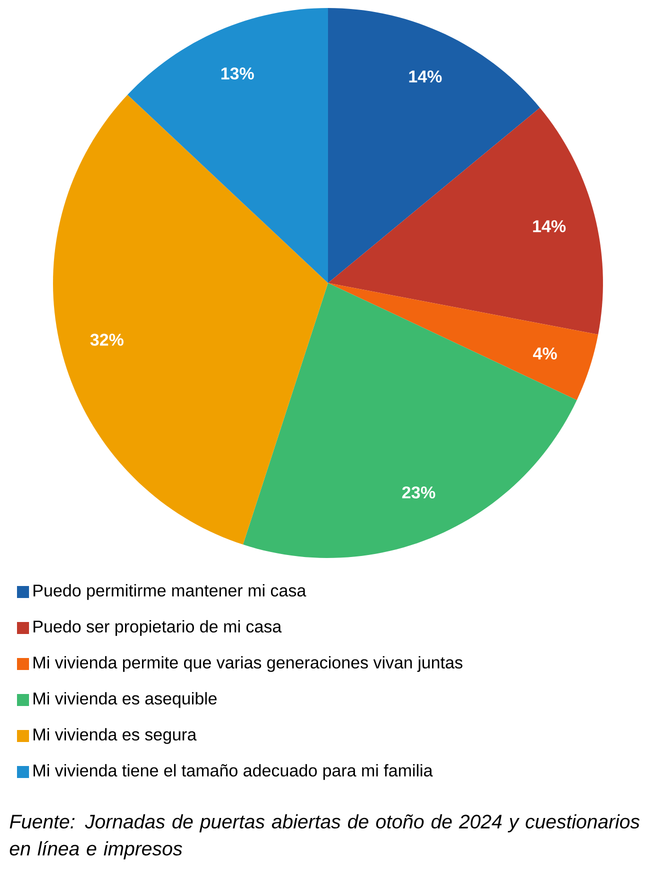  Describe the element at coordinates (325, 837) in the screenshot. I see `source-note: Fuente: Jornadas de puertas abiertas de otoño de 2024 y cuestionarios en línea e impresos` at that location.